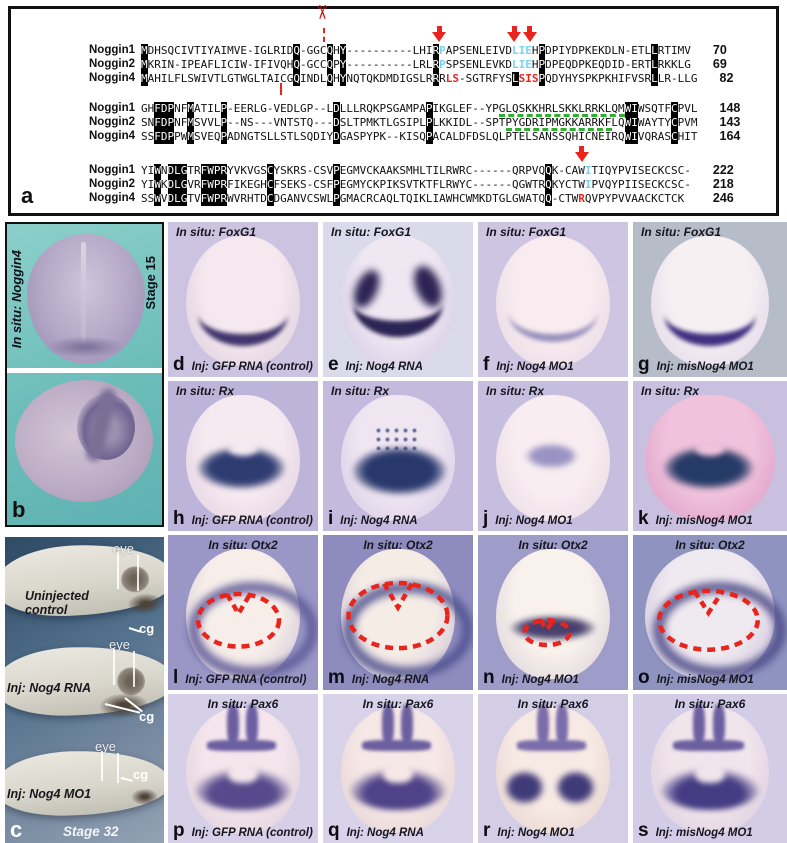  What do you see at coordinates (710, 299) in the screenshot?
I see `panel-g: In situ: FoxG1 g Inj: misNog4 MO1` at bounding box center [710, 299].